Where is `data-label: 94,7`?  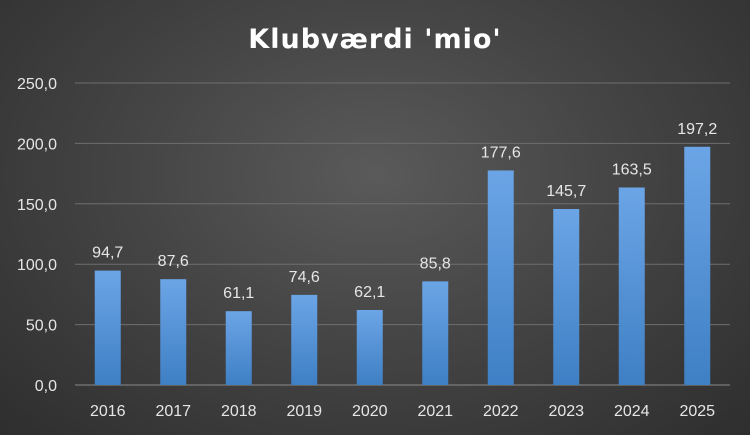
data-label: 94,7 is located at coordinates (107, 253).